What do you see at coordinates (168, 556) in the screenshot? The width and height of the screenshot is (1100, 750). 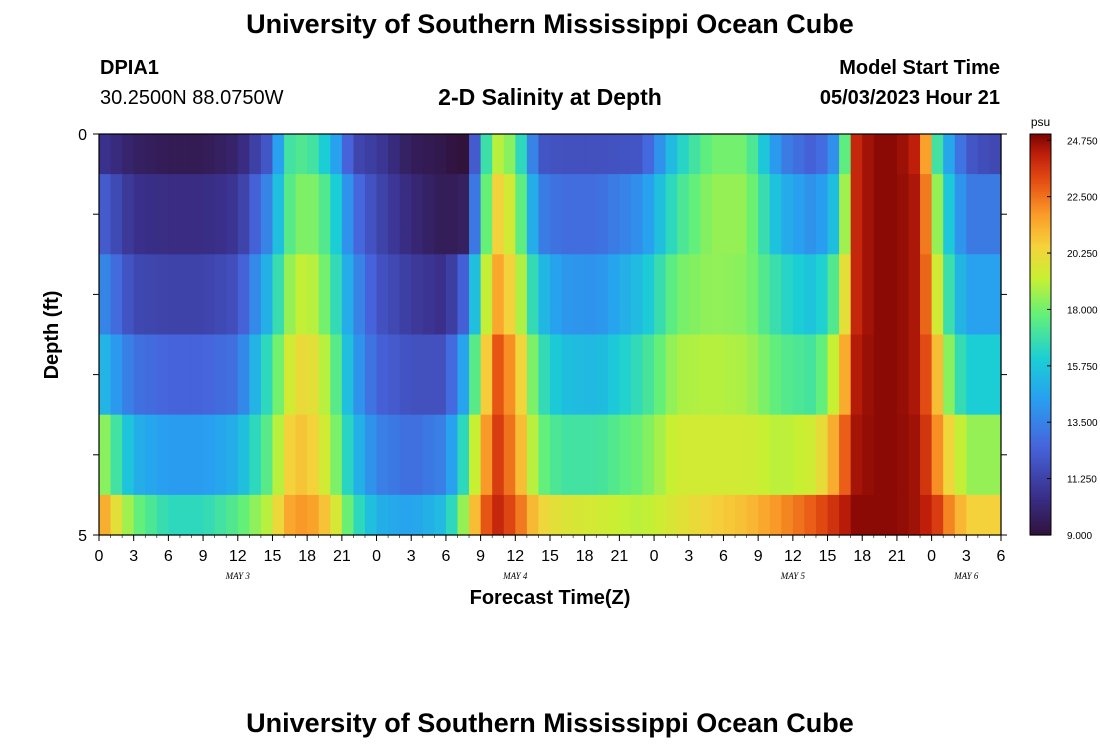 I see `x-tick-label: 6` at bounding box center [168, 556].